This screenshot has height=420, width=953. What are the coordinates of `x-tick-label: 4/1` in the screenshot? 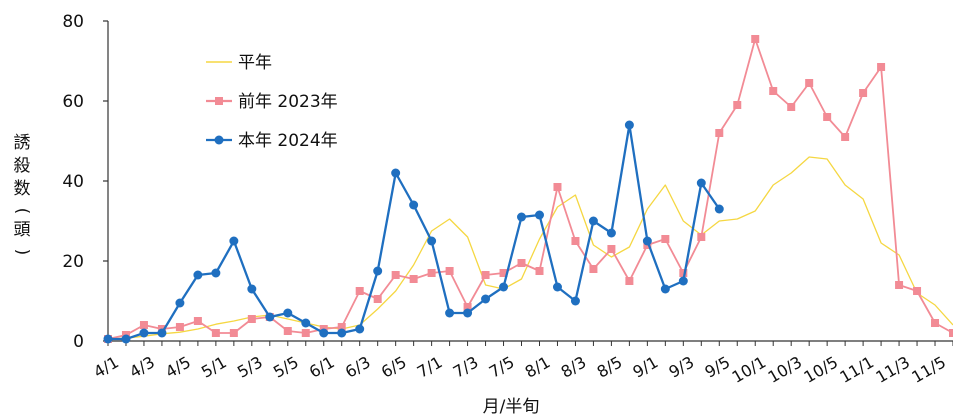 It's located at (106, 366).